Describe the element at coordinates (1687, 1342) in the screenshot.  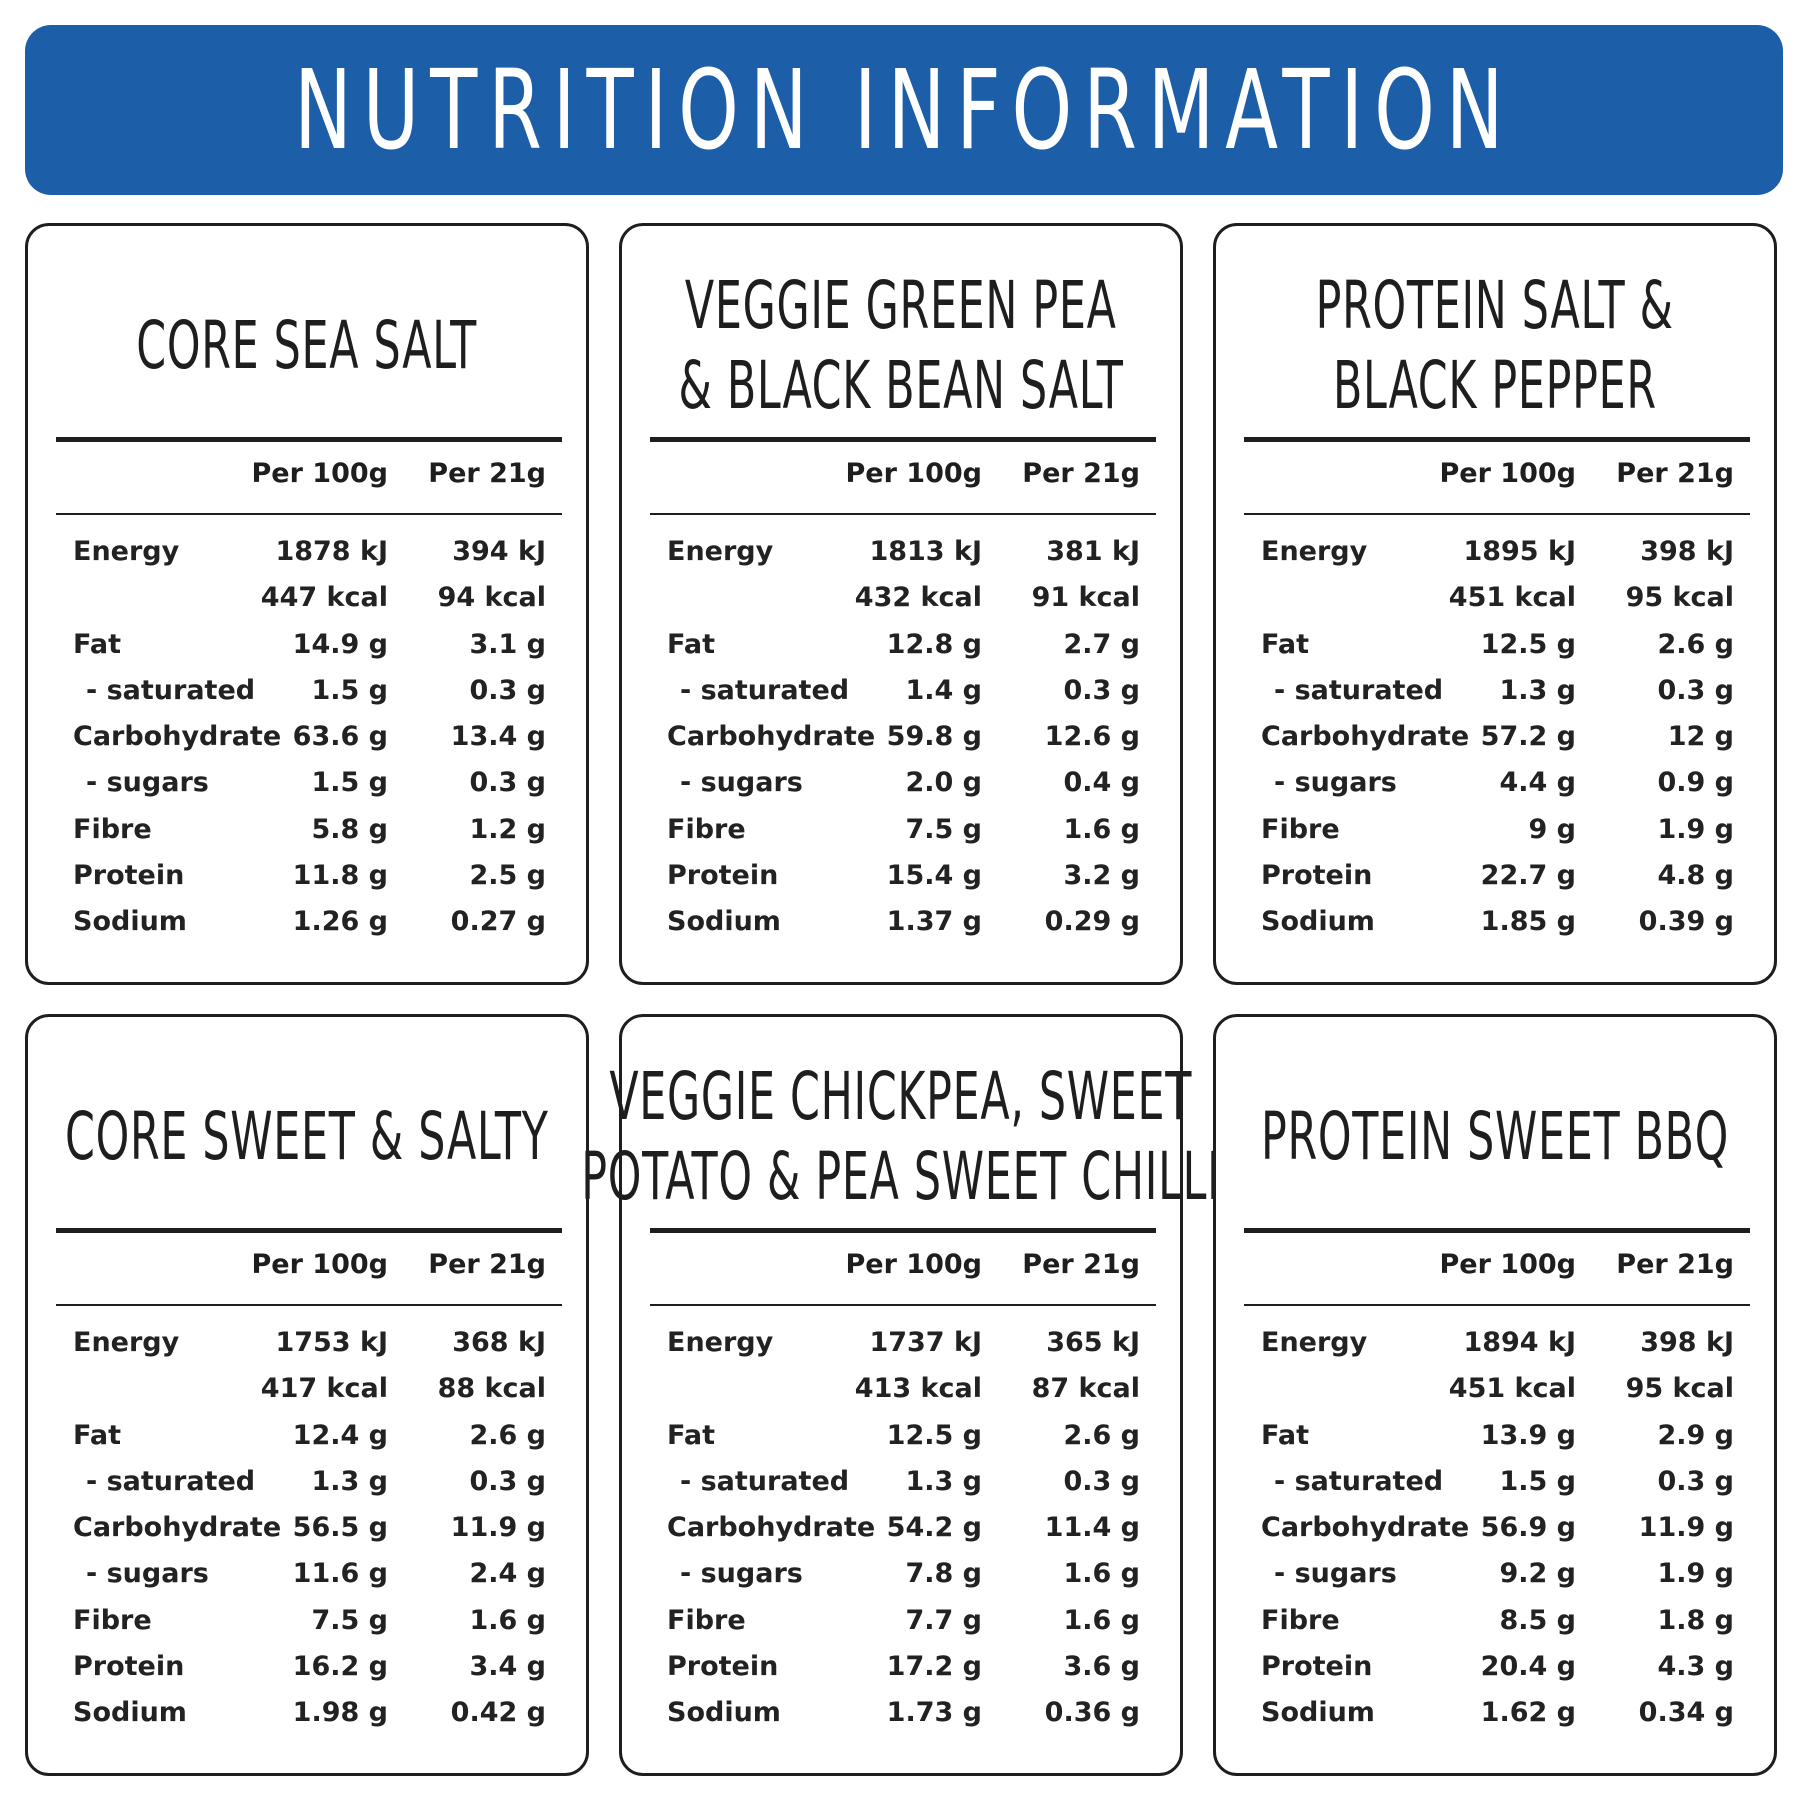
I see `nutrient-value-per-21g: 398 kJ` at that location.